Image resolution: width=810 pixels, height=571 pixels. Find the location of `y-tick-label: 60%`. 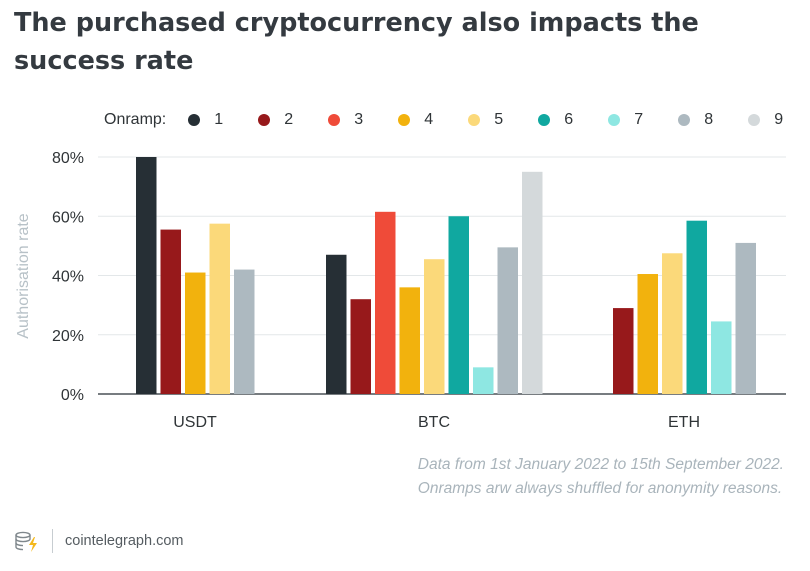

y-tick-label: 60% is located at coordinates (68, 217).